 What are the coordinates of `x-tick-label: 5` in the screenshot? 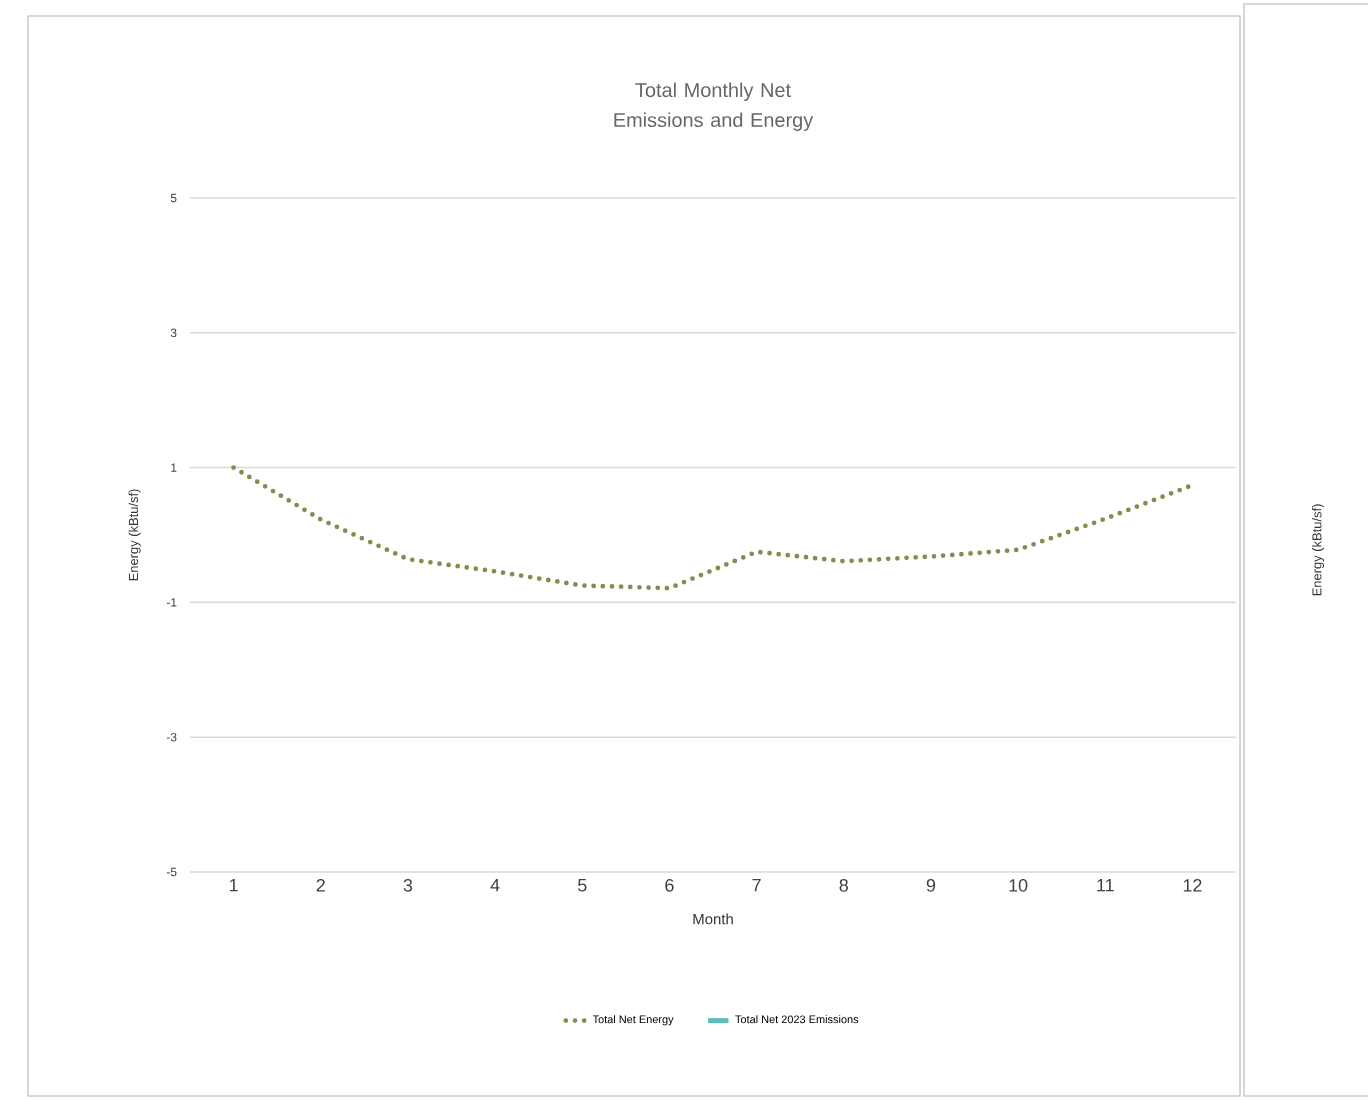 It's located at (582, 885).